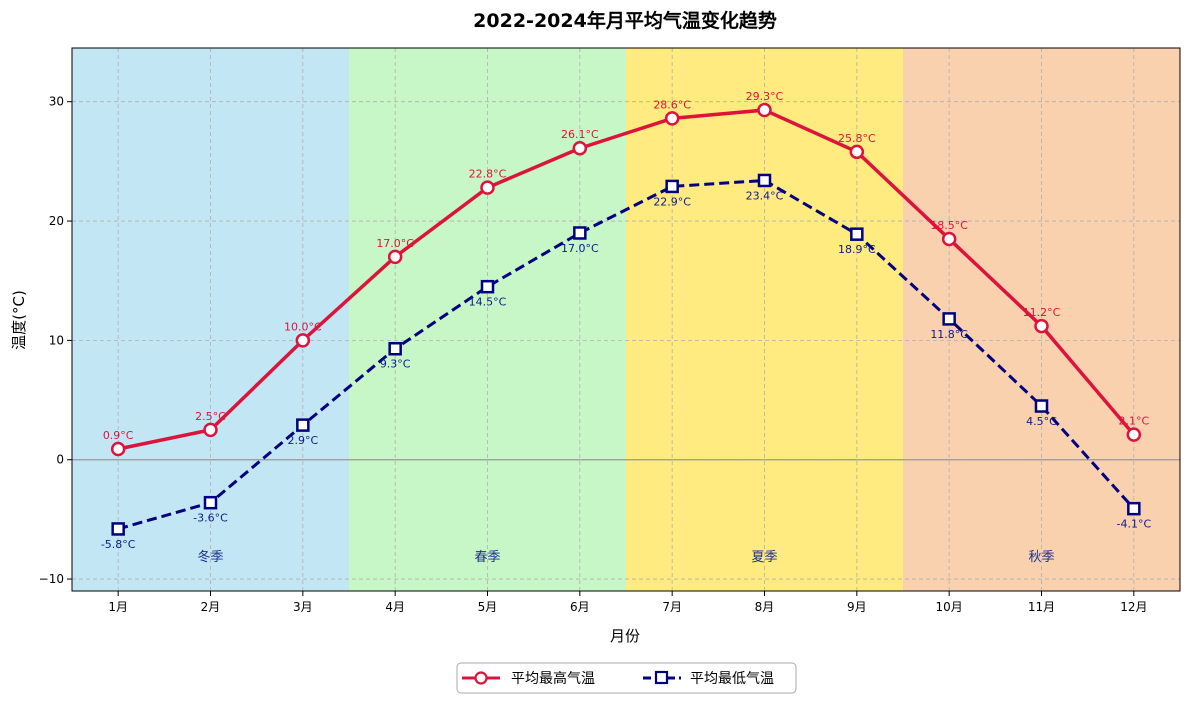 The height and width of the screenshot is (706, 1189). Describe the element at coordinates (765, 96) in the screenshot. I see `high-value-label: 29.3°C` at that location.